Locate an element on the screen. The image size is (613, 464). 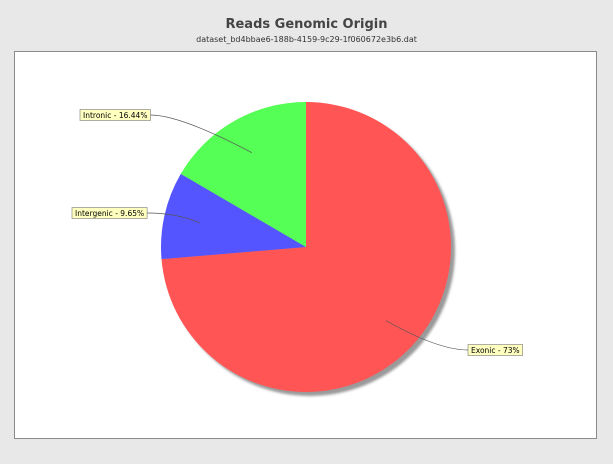
slice-label: Intronic - 16.44% is located at coordinates (115, 115).